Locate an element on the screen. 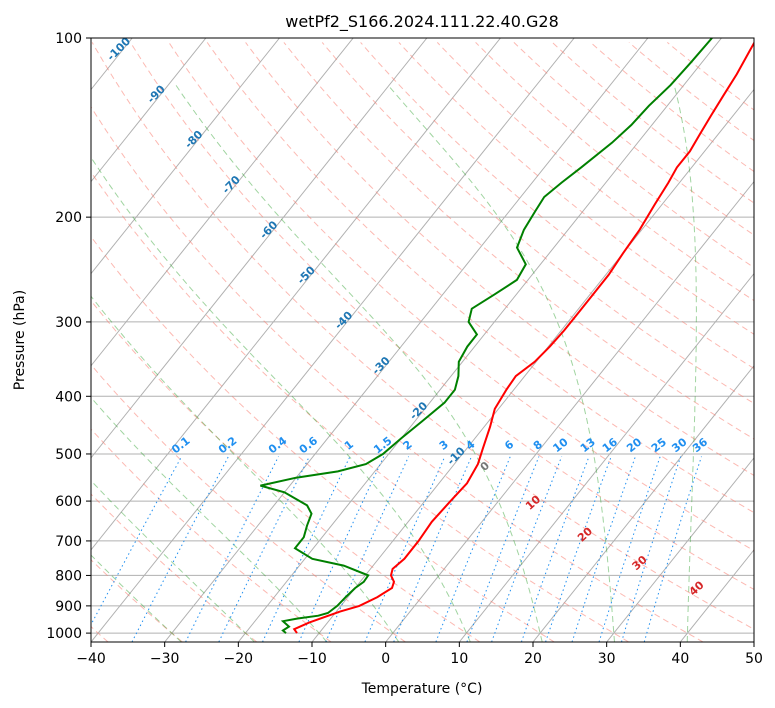 The image size is (775, 708). mixing-ratio-label: 0.4 is located at coordinates (278, 445).